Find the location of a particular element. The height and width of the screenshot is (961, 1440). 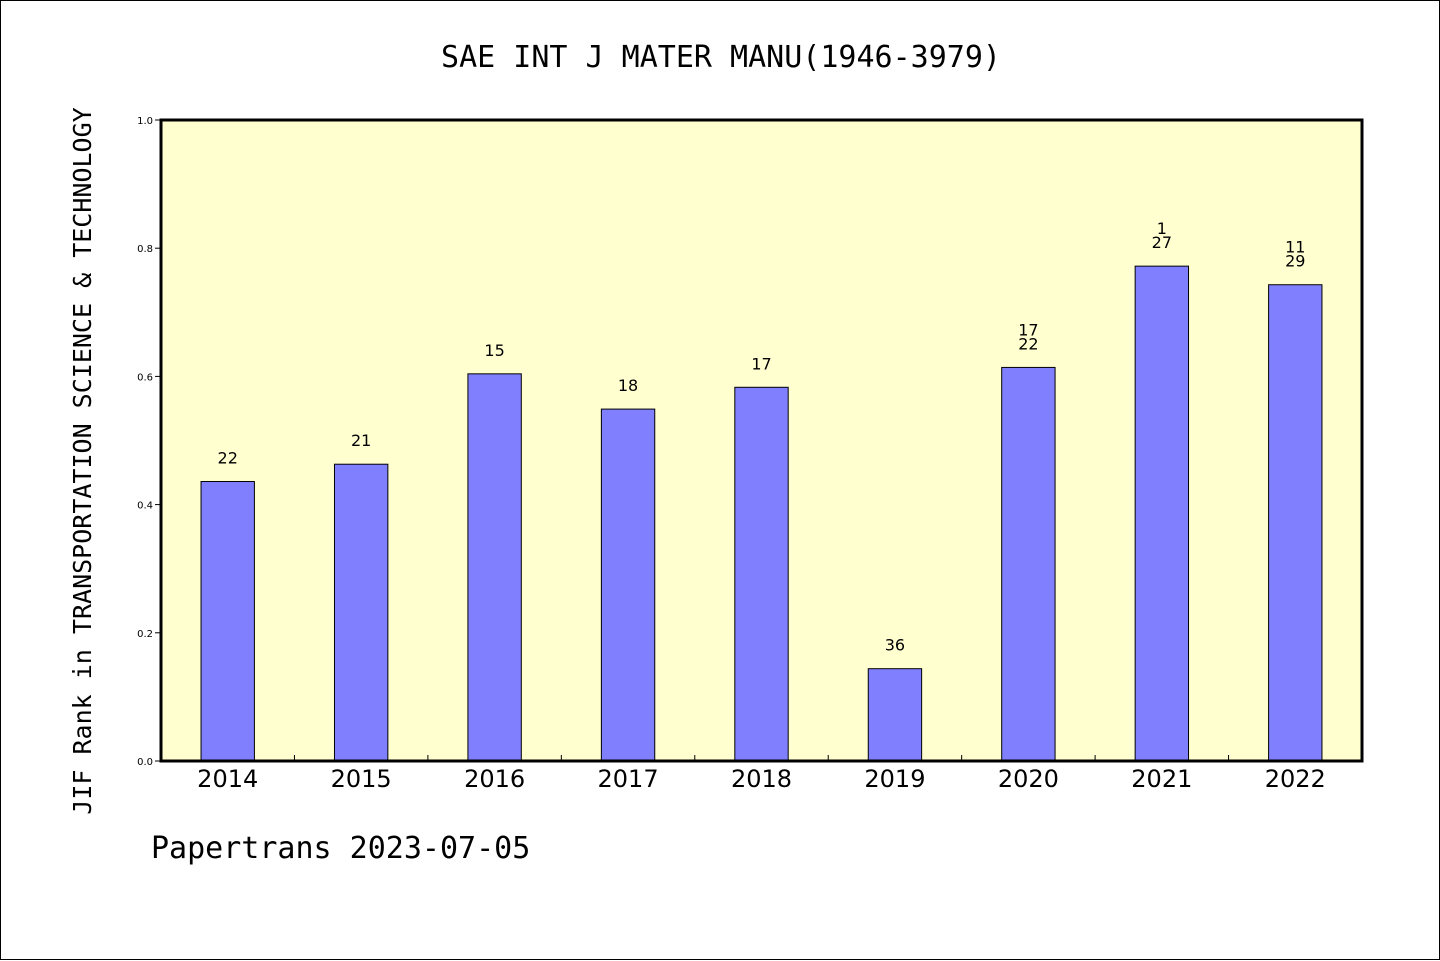

bar-value-label: 36 is located at coordinates (895, 645).